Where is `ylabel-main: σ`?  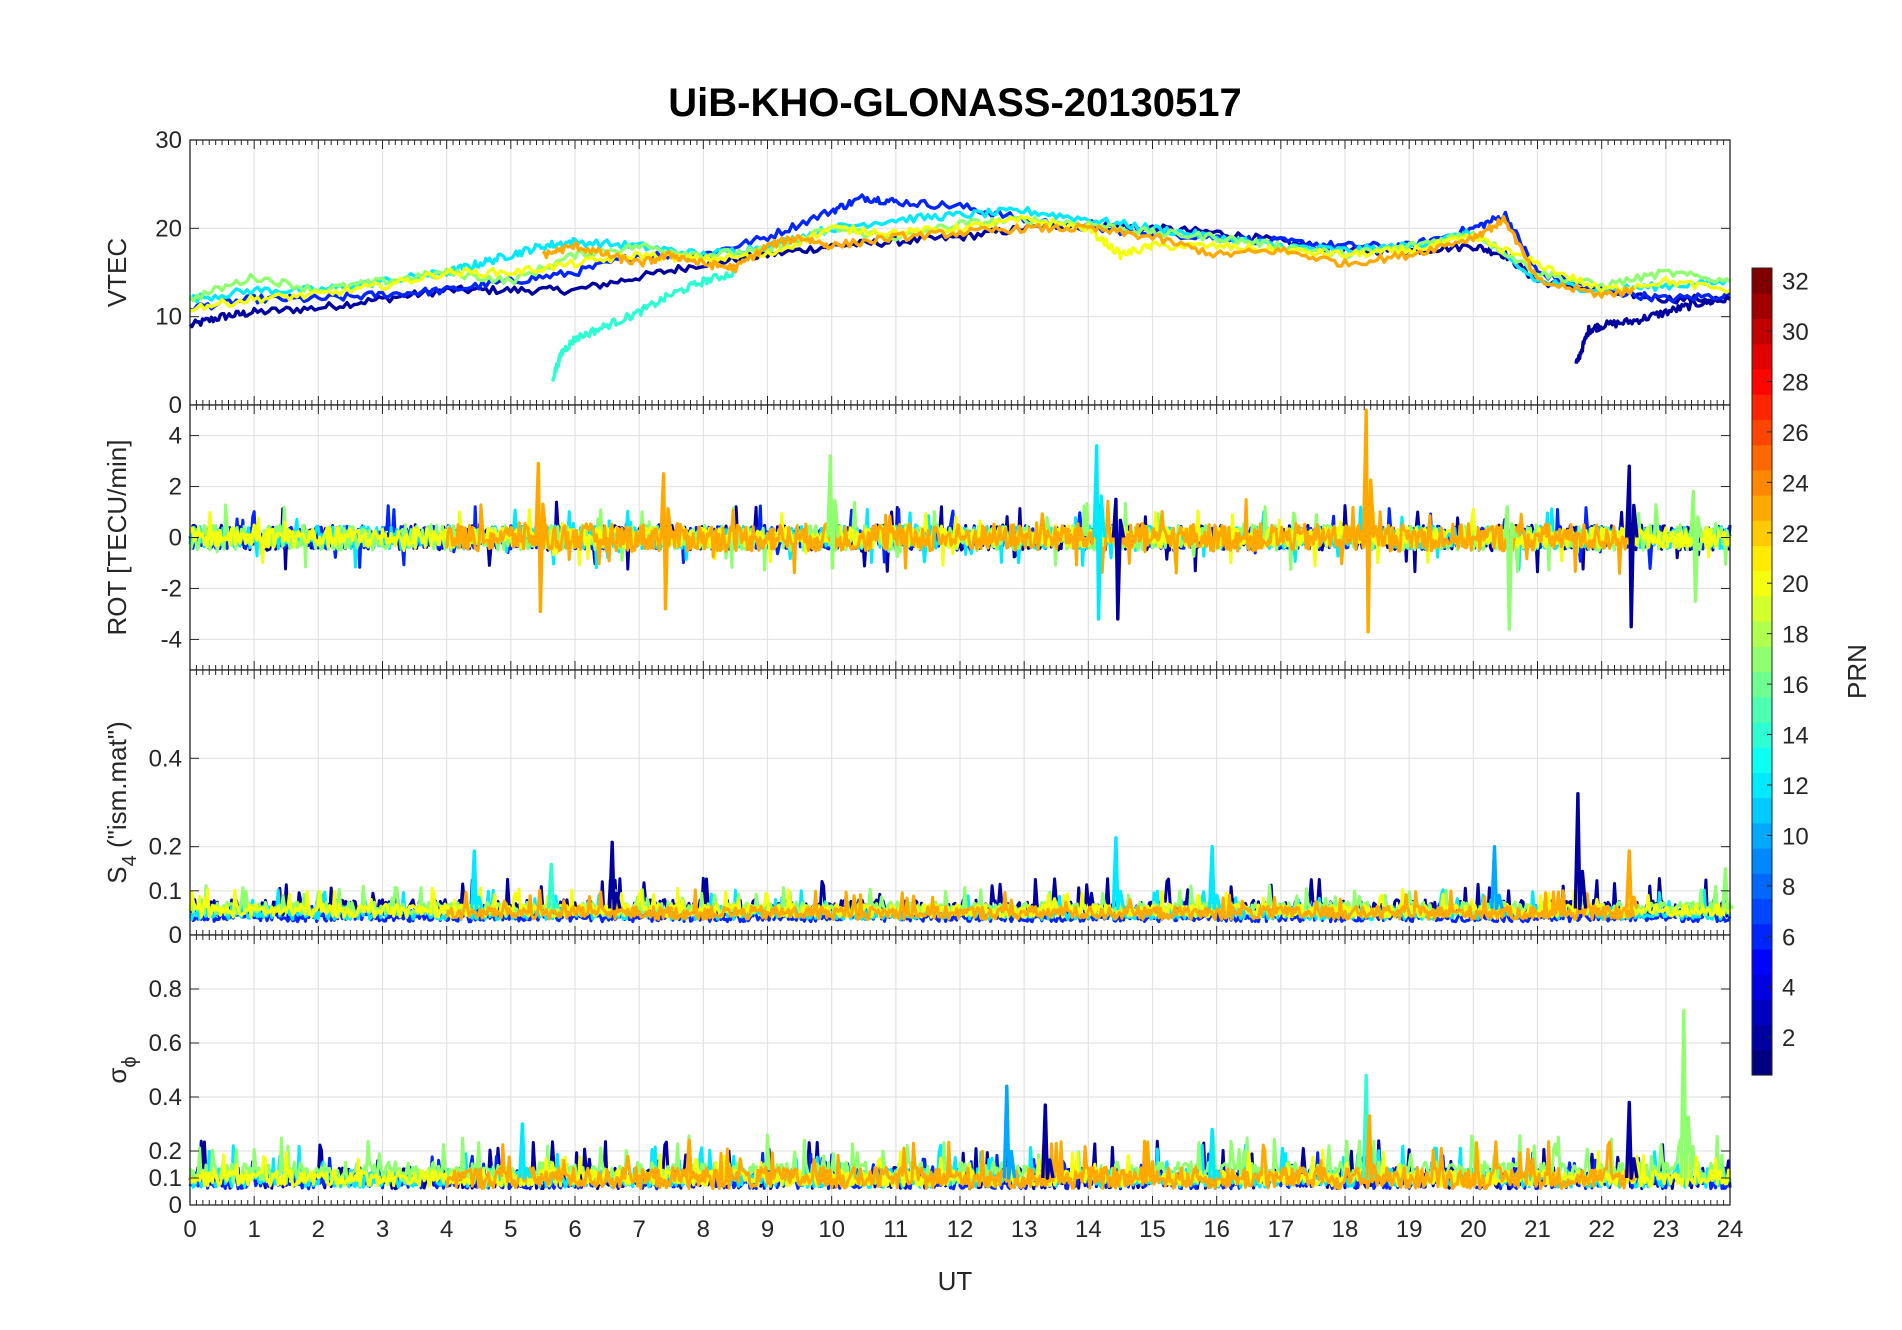 ylabel-main: σ is located at coordinates (117, 1076).